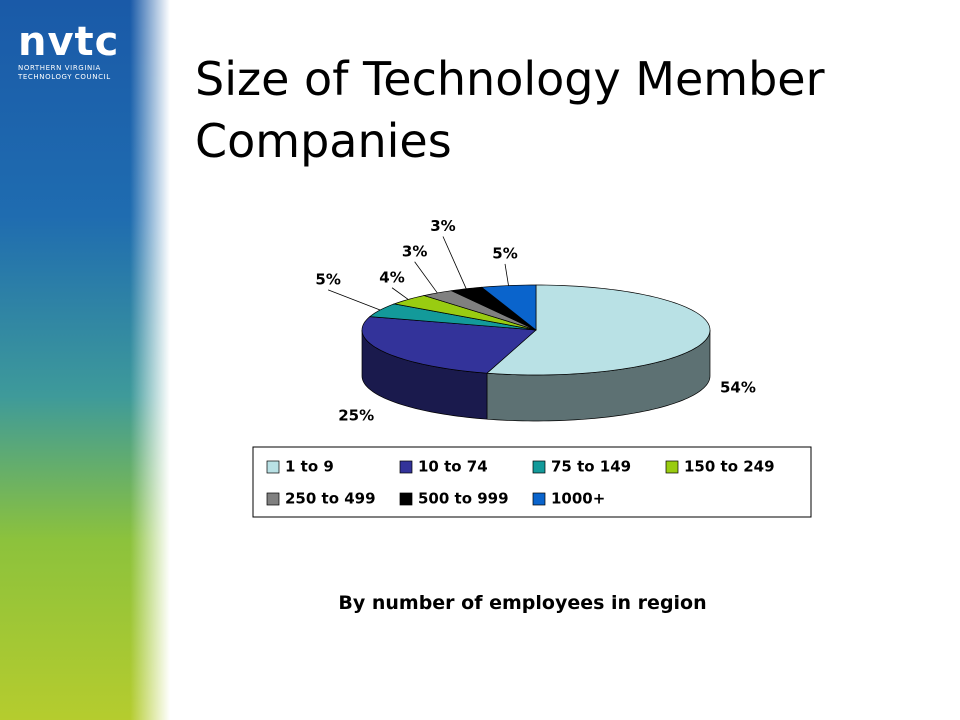  Describe the element at coordinates (510, 110) in the screenshot. I see `title: Size of Technology Member Companies` at that location.